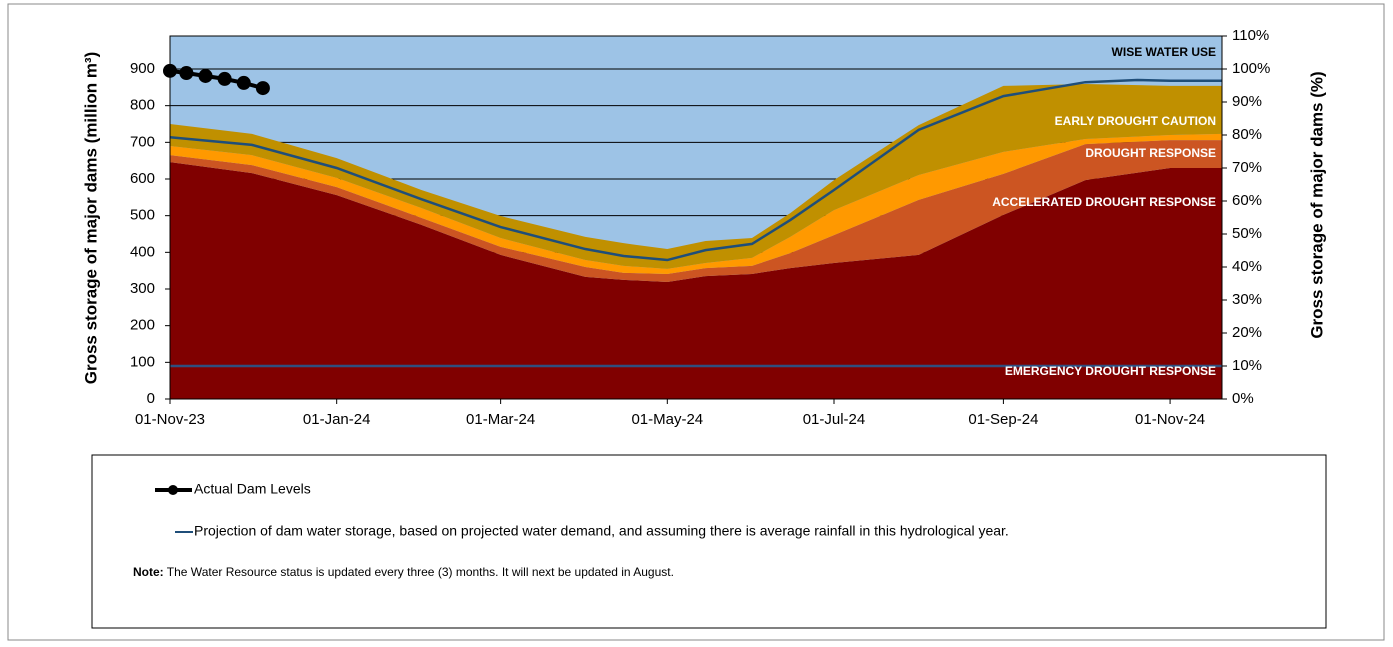 The width and height of the screenshot is (1393, 647). I want to click on zone-label: EMERGENCY DROUGHT RESPONSE, so click(1110, 371).